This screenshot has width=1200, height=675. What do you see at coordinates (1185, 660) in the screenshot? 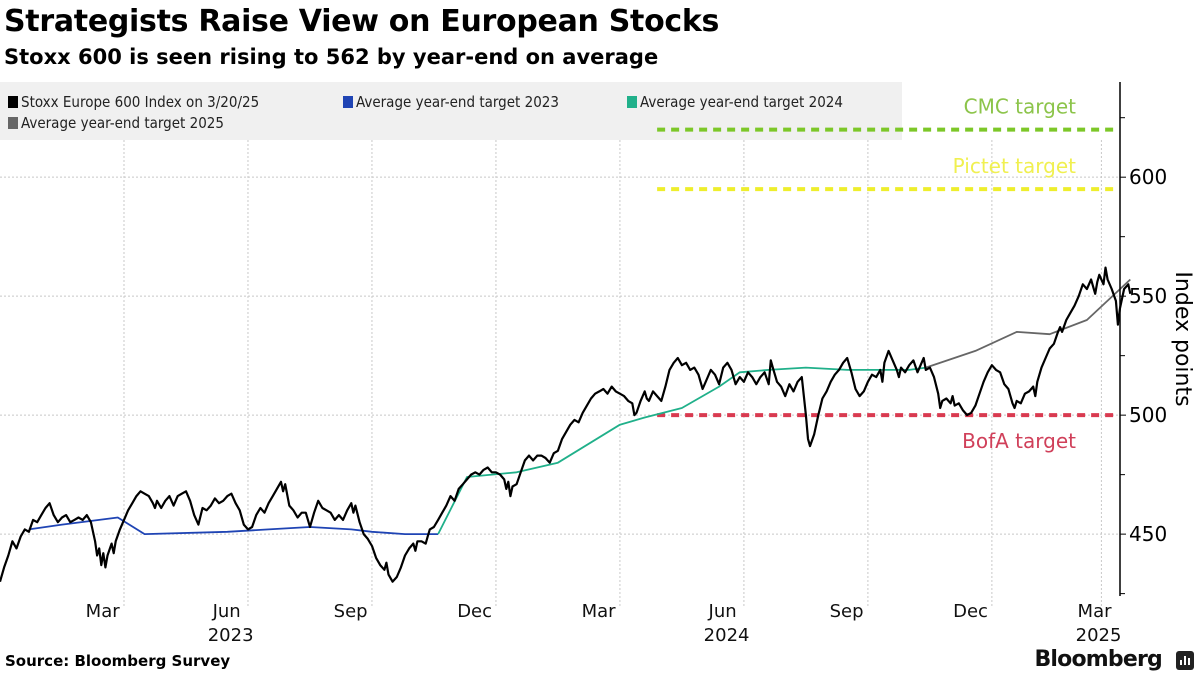
I see `bloomberg-chart-icon` at bounding box center [1185, 660].